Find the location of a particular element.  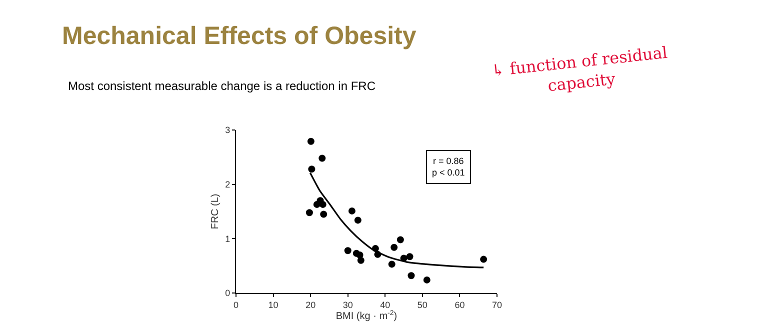

x-tick-label: 60 is located at coordinates (459, 305).